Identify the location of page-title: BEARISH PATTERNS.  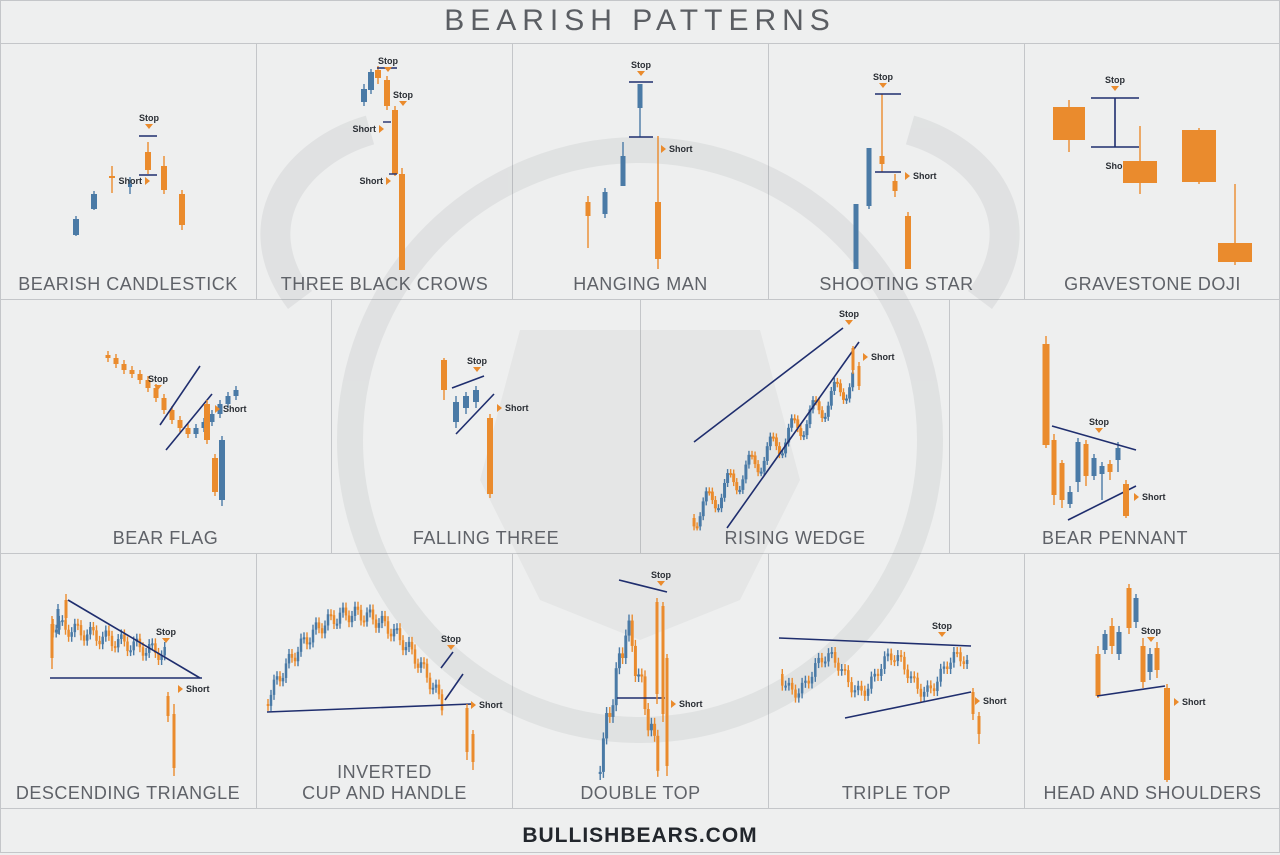
(640, 20).